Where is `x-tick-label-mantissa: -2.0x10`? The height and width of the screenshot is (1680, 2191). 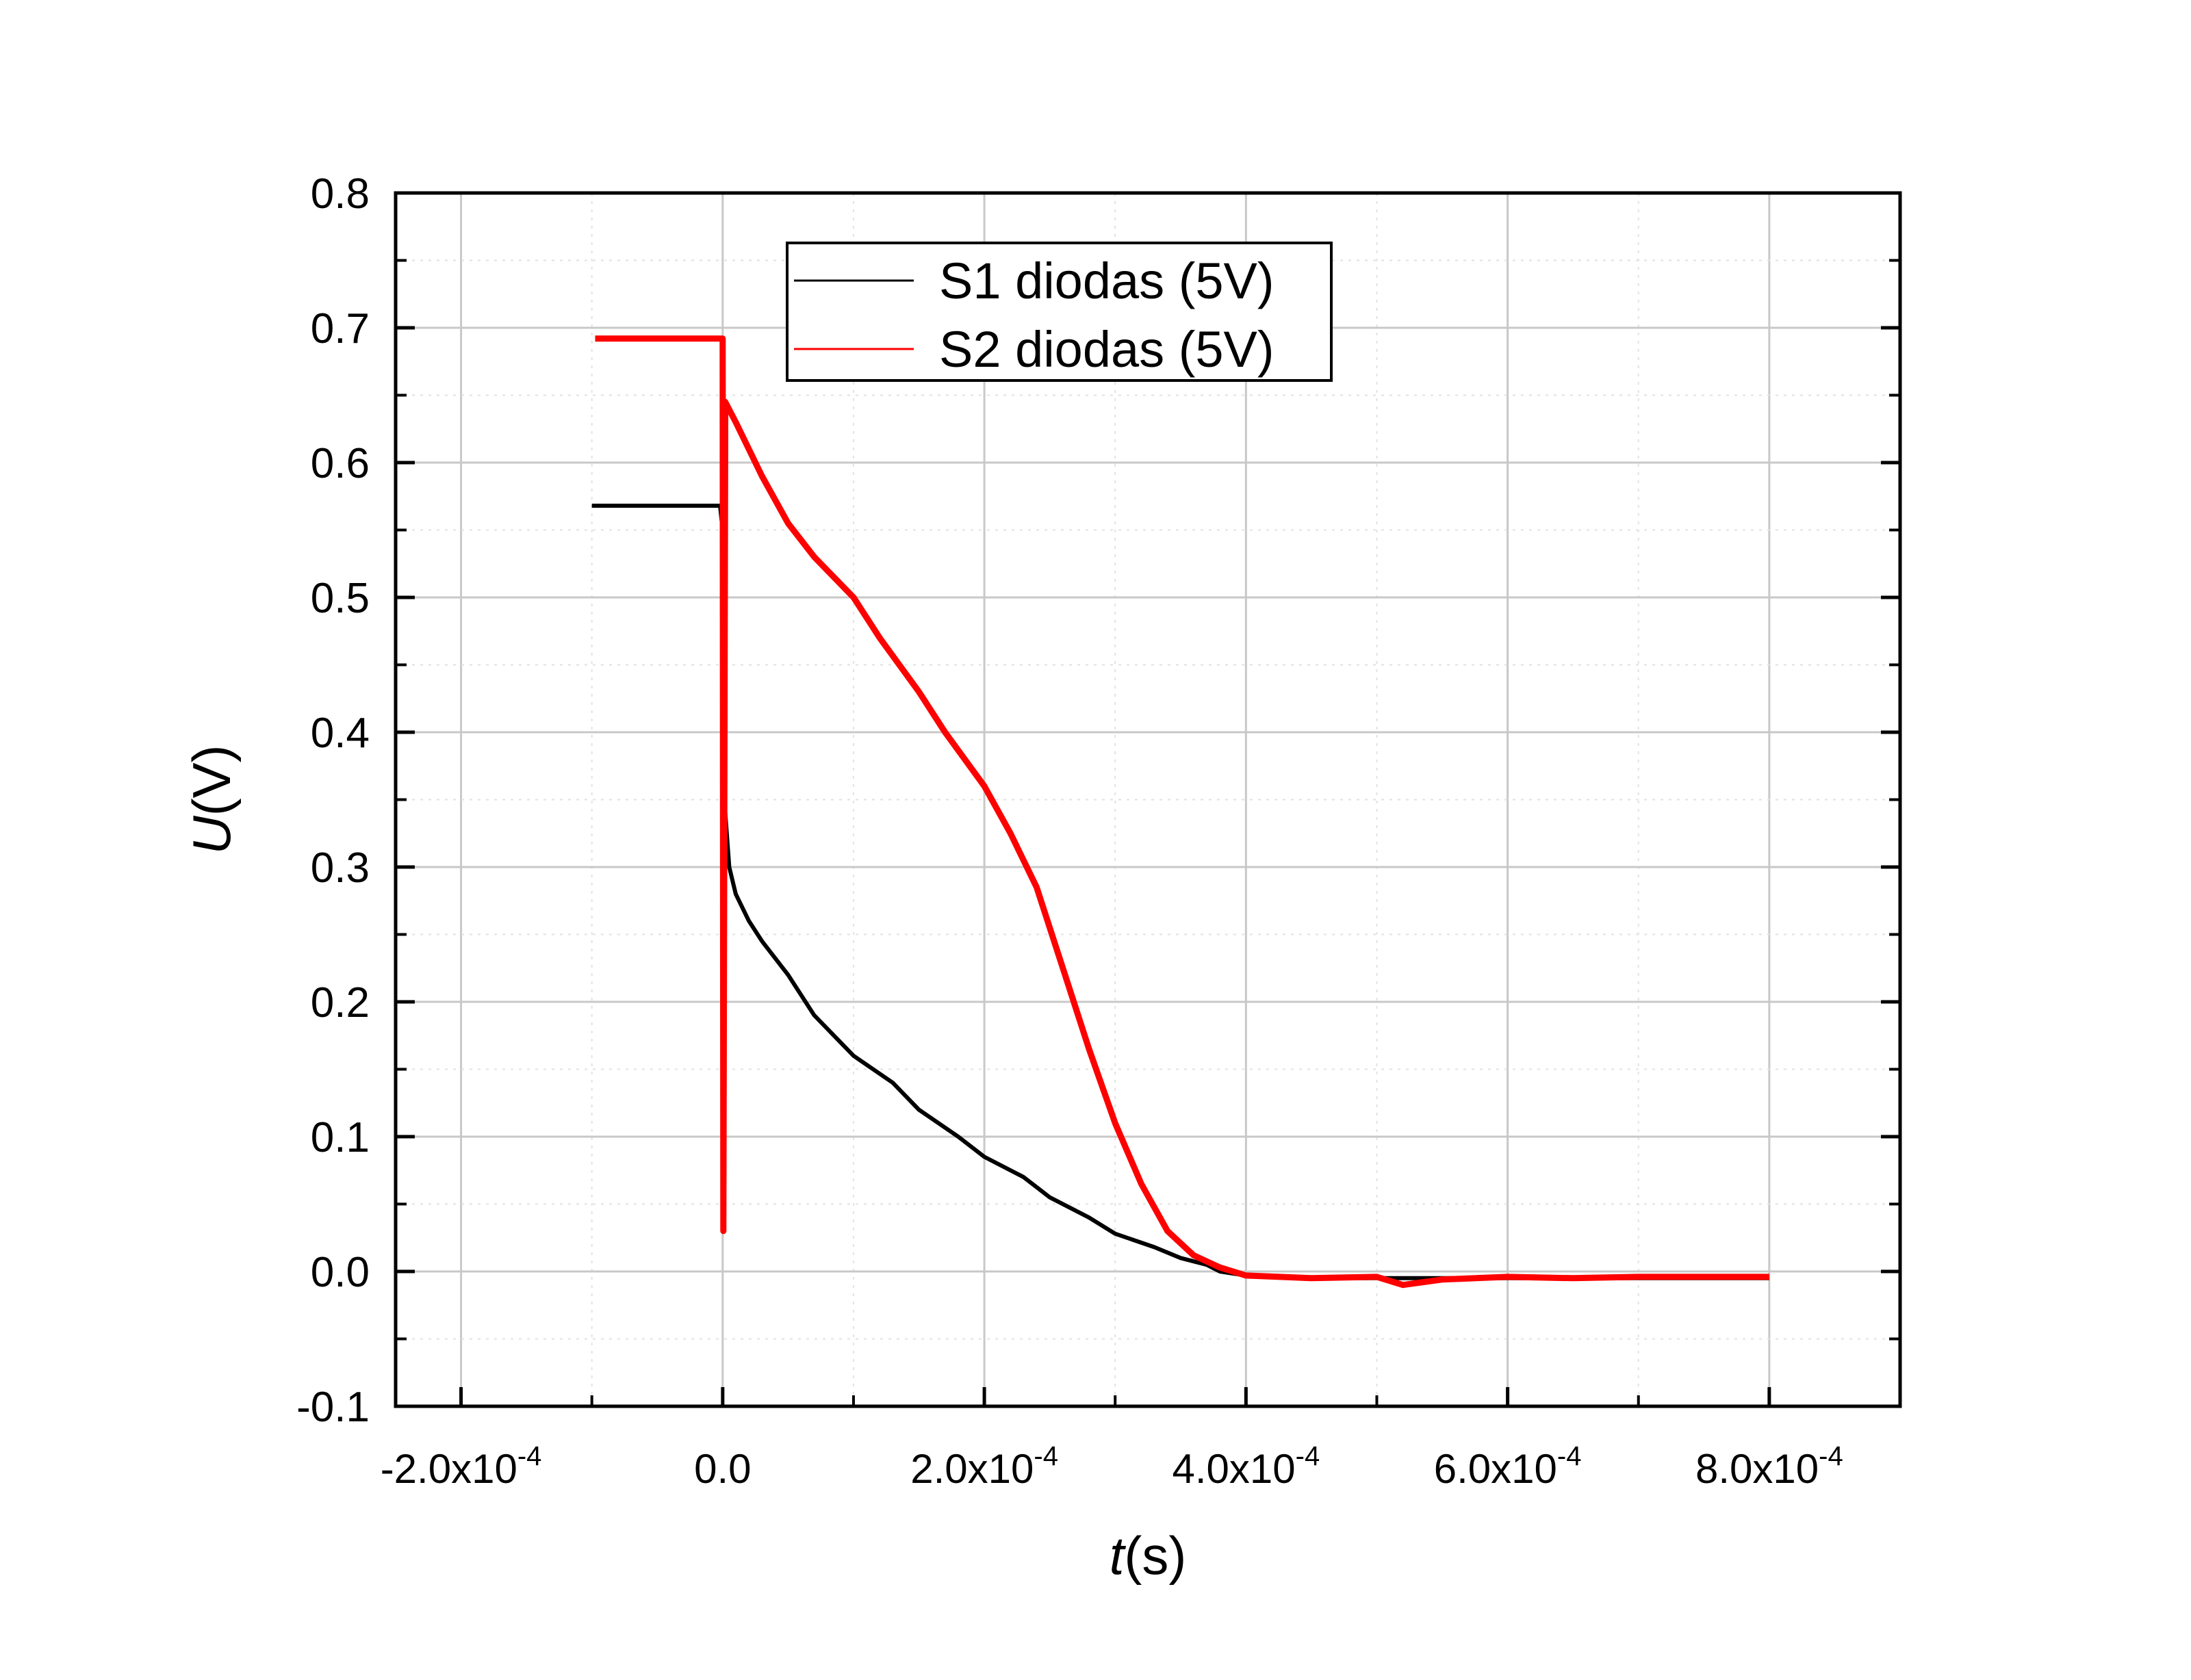
x-tick-label-mantissa: -2.0x10 is located at coordinates (449, 1469).